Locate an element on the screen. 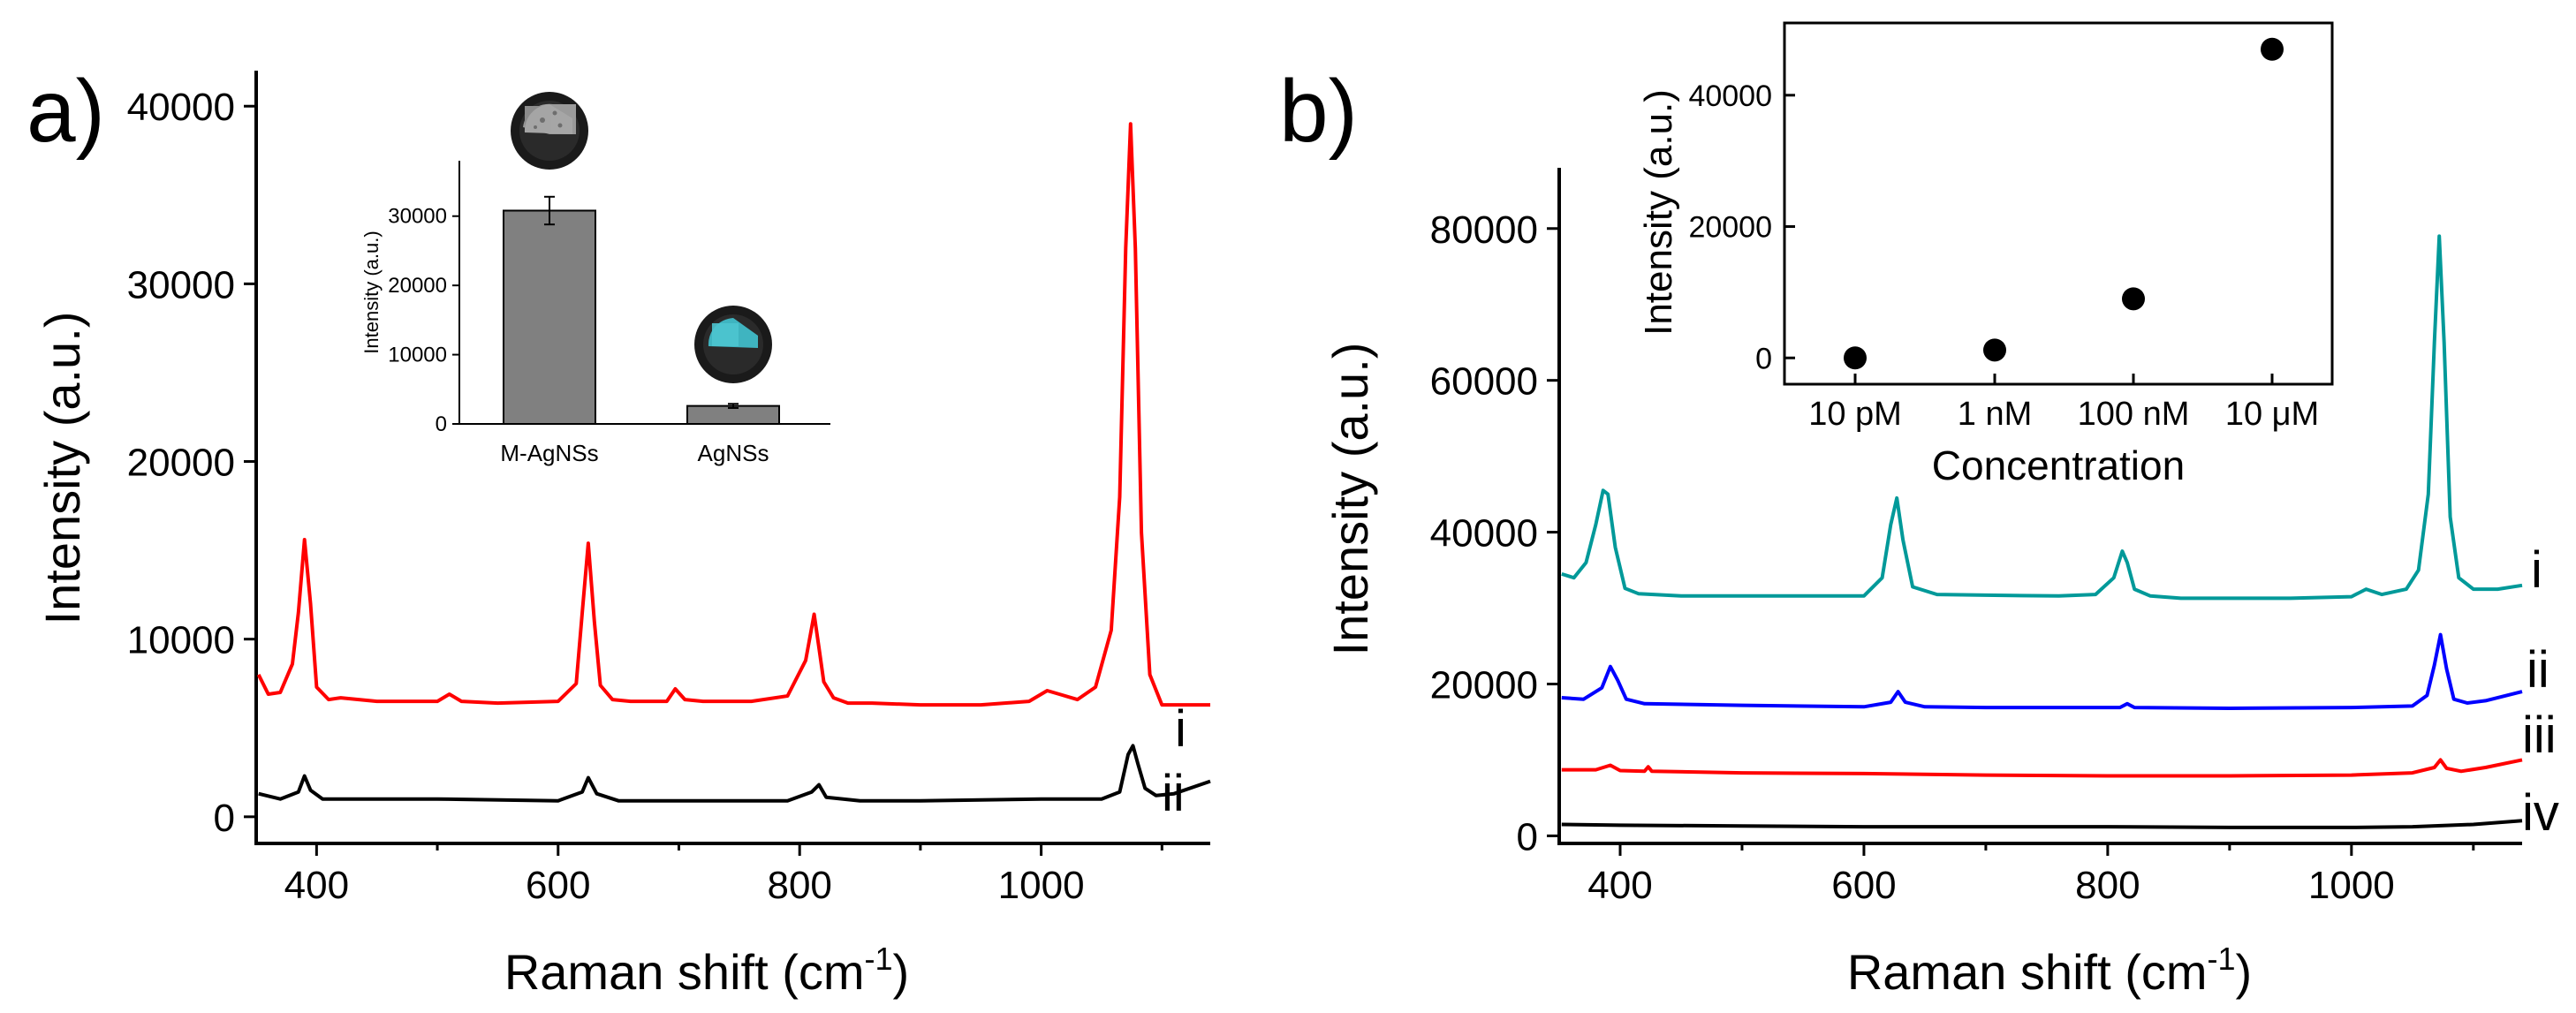  panel-a-xtick-label: 800 is located at coordinates (799, 886).